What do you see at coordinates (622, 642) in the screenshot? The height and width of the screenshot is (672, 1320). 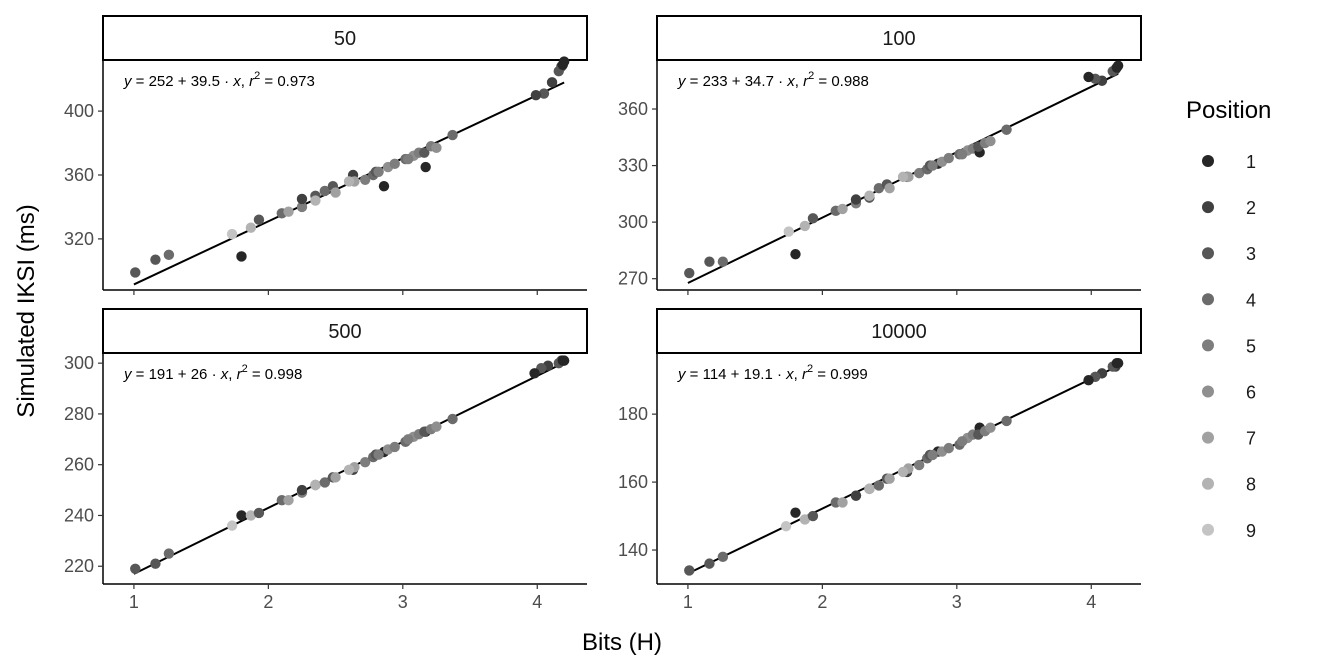 I see `x-axis-title: Bits (H)` at bounding box center [622, 642].